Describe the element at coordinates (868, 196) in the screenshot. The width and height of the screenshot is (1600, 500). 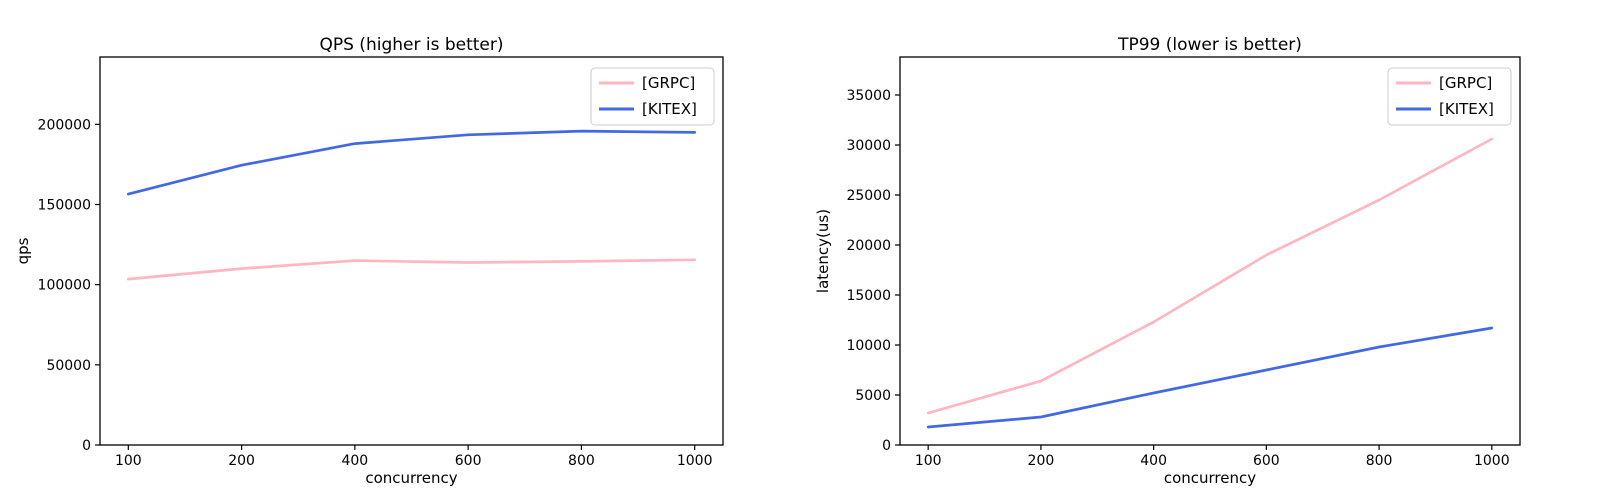
I see `y-tick-label: 25000` at that location.